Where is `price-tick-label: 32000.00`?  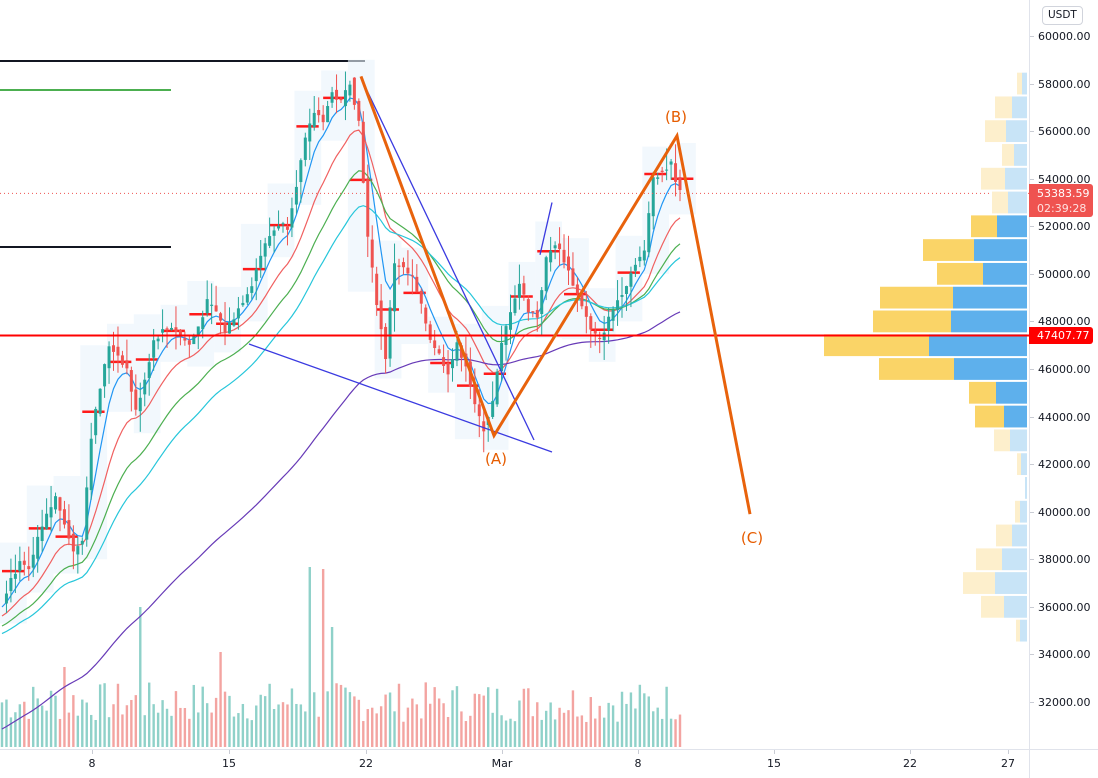
price-tick-label: 32000.00 is located at coordinates (1064, 702).